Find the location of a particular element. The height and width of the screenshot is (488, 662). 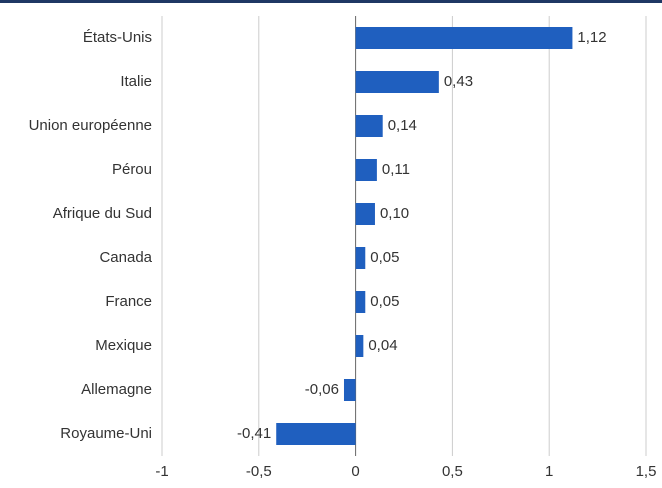

x-tick-label: 1 is located at coordinates (549, 471).